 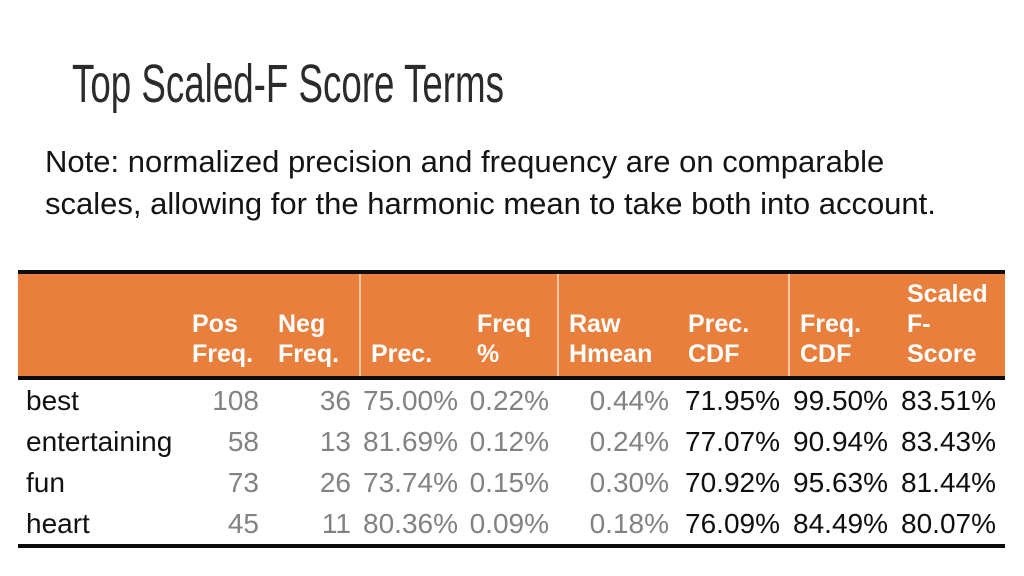 What do you see at coordinates (948, 441) in the screenshot?
I see `cell-scaled-f-score: 83.43%` at bounding box center [948, 441].